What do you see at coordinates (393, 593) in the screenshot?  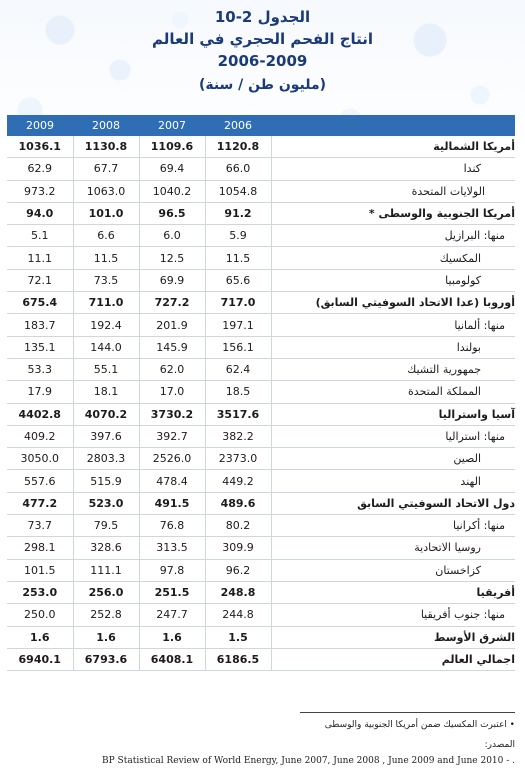 I see `region-label: أفريقيا` at bounding box center [393, 593].